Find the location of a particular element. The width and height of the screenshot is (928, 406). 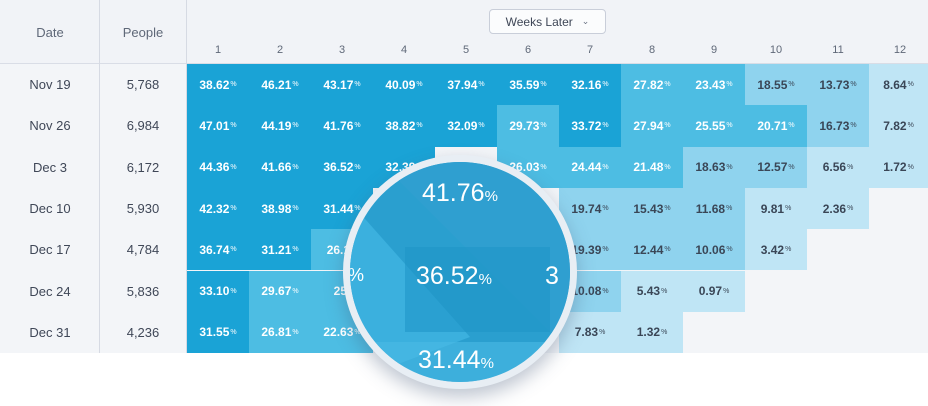

retention-cell: 44.19% is located at coordinates (280, 126).